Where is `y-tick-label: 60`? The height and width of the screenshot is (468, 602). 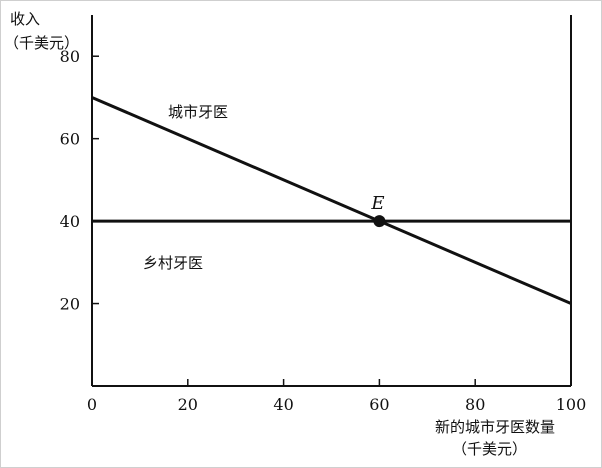
y-tick-label: 60 is located at coordinates (70, 139).